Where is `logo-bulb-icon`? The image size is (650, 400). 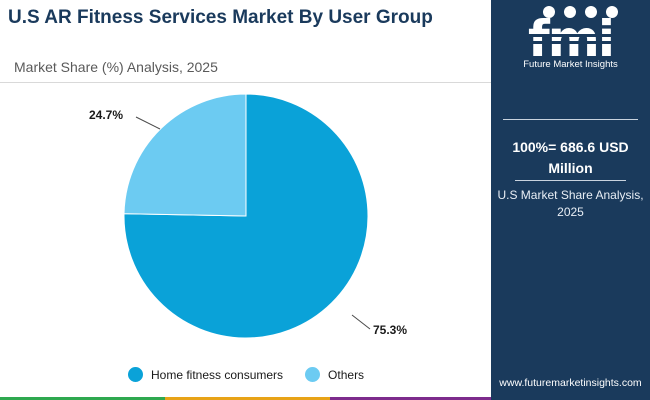 logo-bulb-icon is located at coordinates (612, 12).